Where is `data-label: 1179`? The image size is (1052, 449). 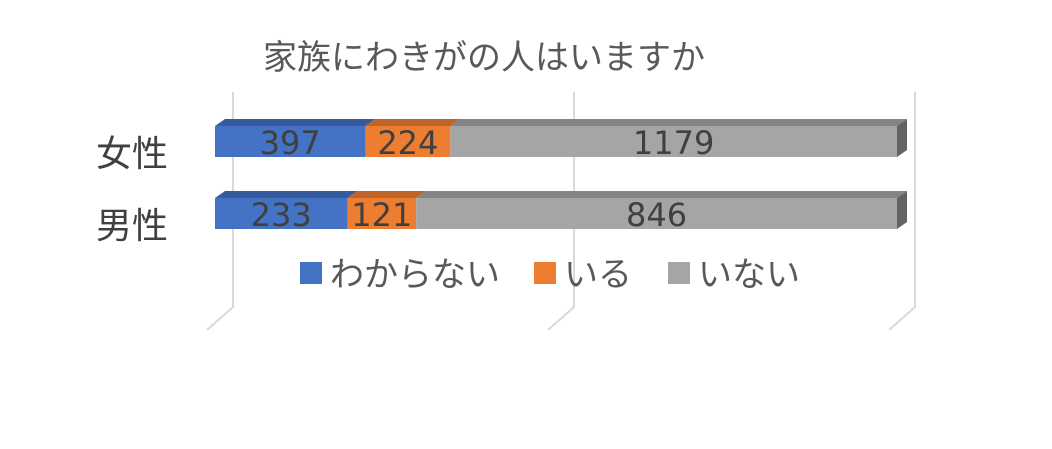
data-label: 1179 is located at coordinates (673, 143).